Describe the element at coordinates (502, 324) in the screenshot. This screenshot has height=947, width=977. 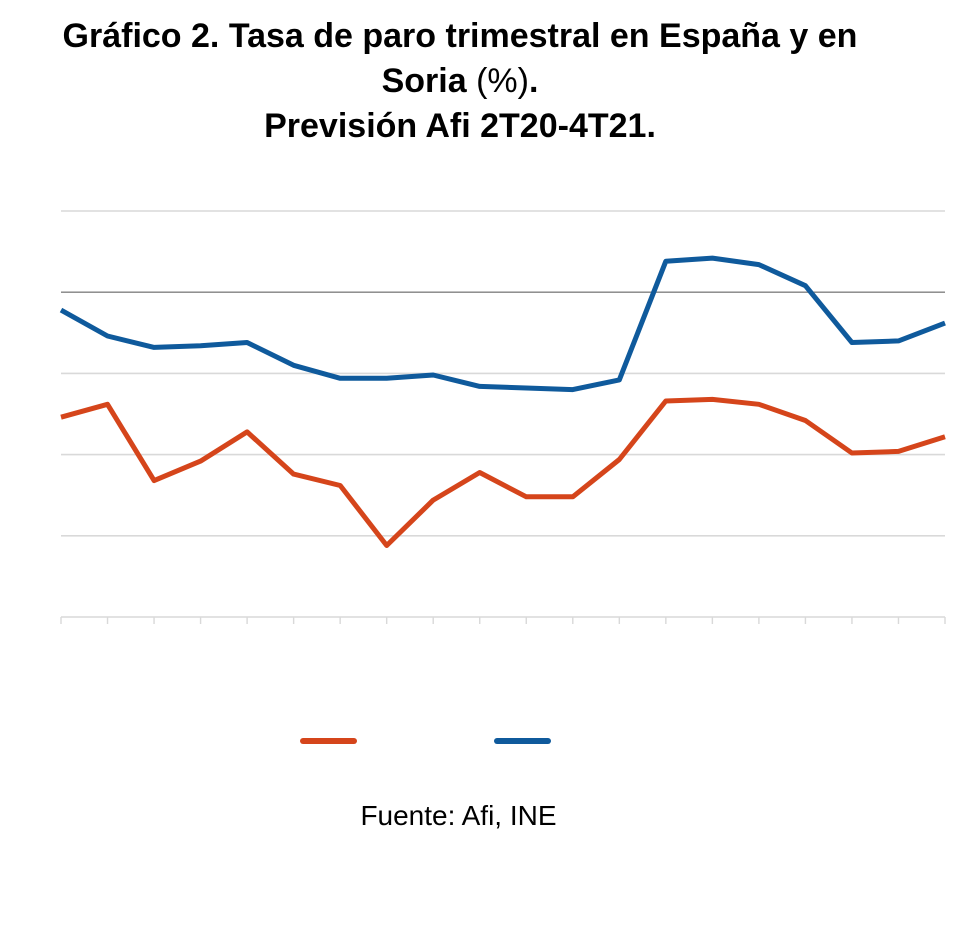
I see `series-line-espana` at that location.